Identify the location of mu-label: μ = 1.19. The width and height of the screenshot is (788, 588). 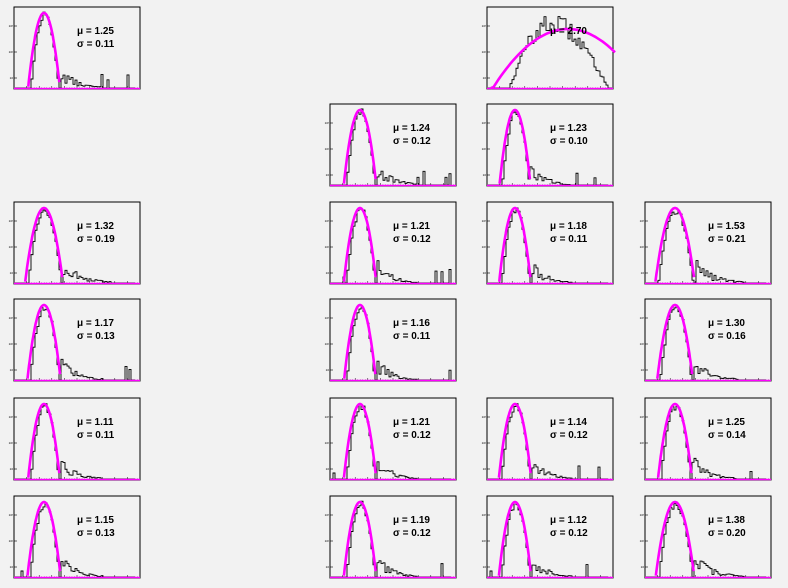
(411, 520).